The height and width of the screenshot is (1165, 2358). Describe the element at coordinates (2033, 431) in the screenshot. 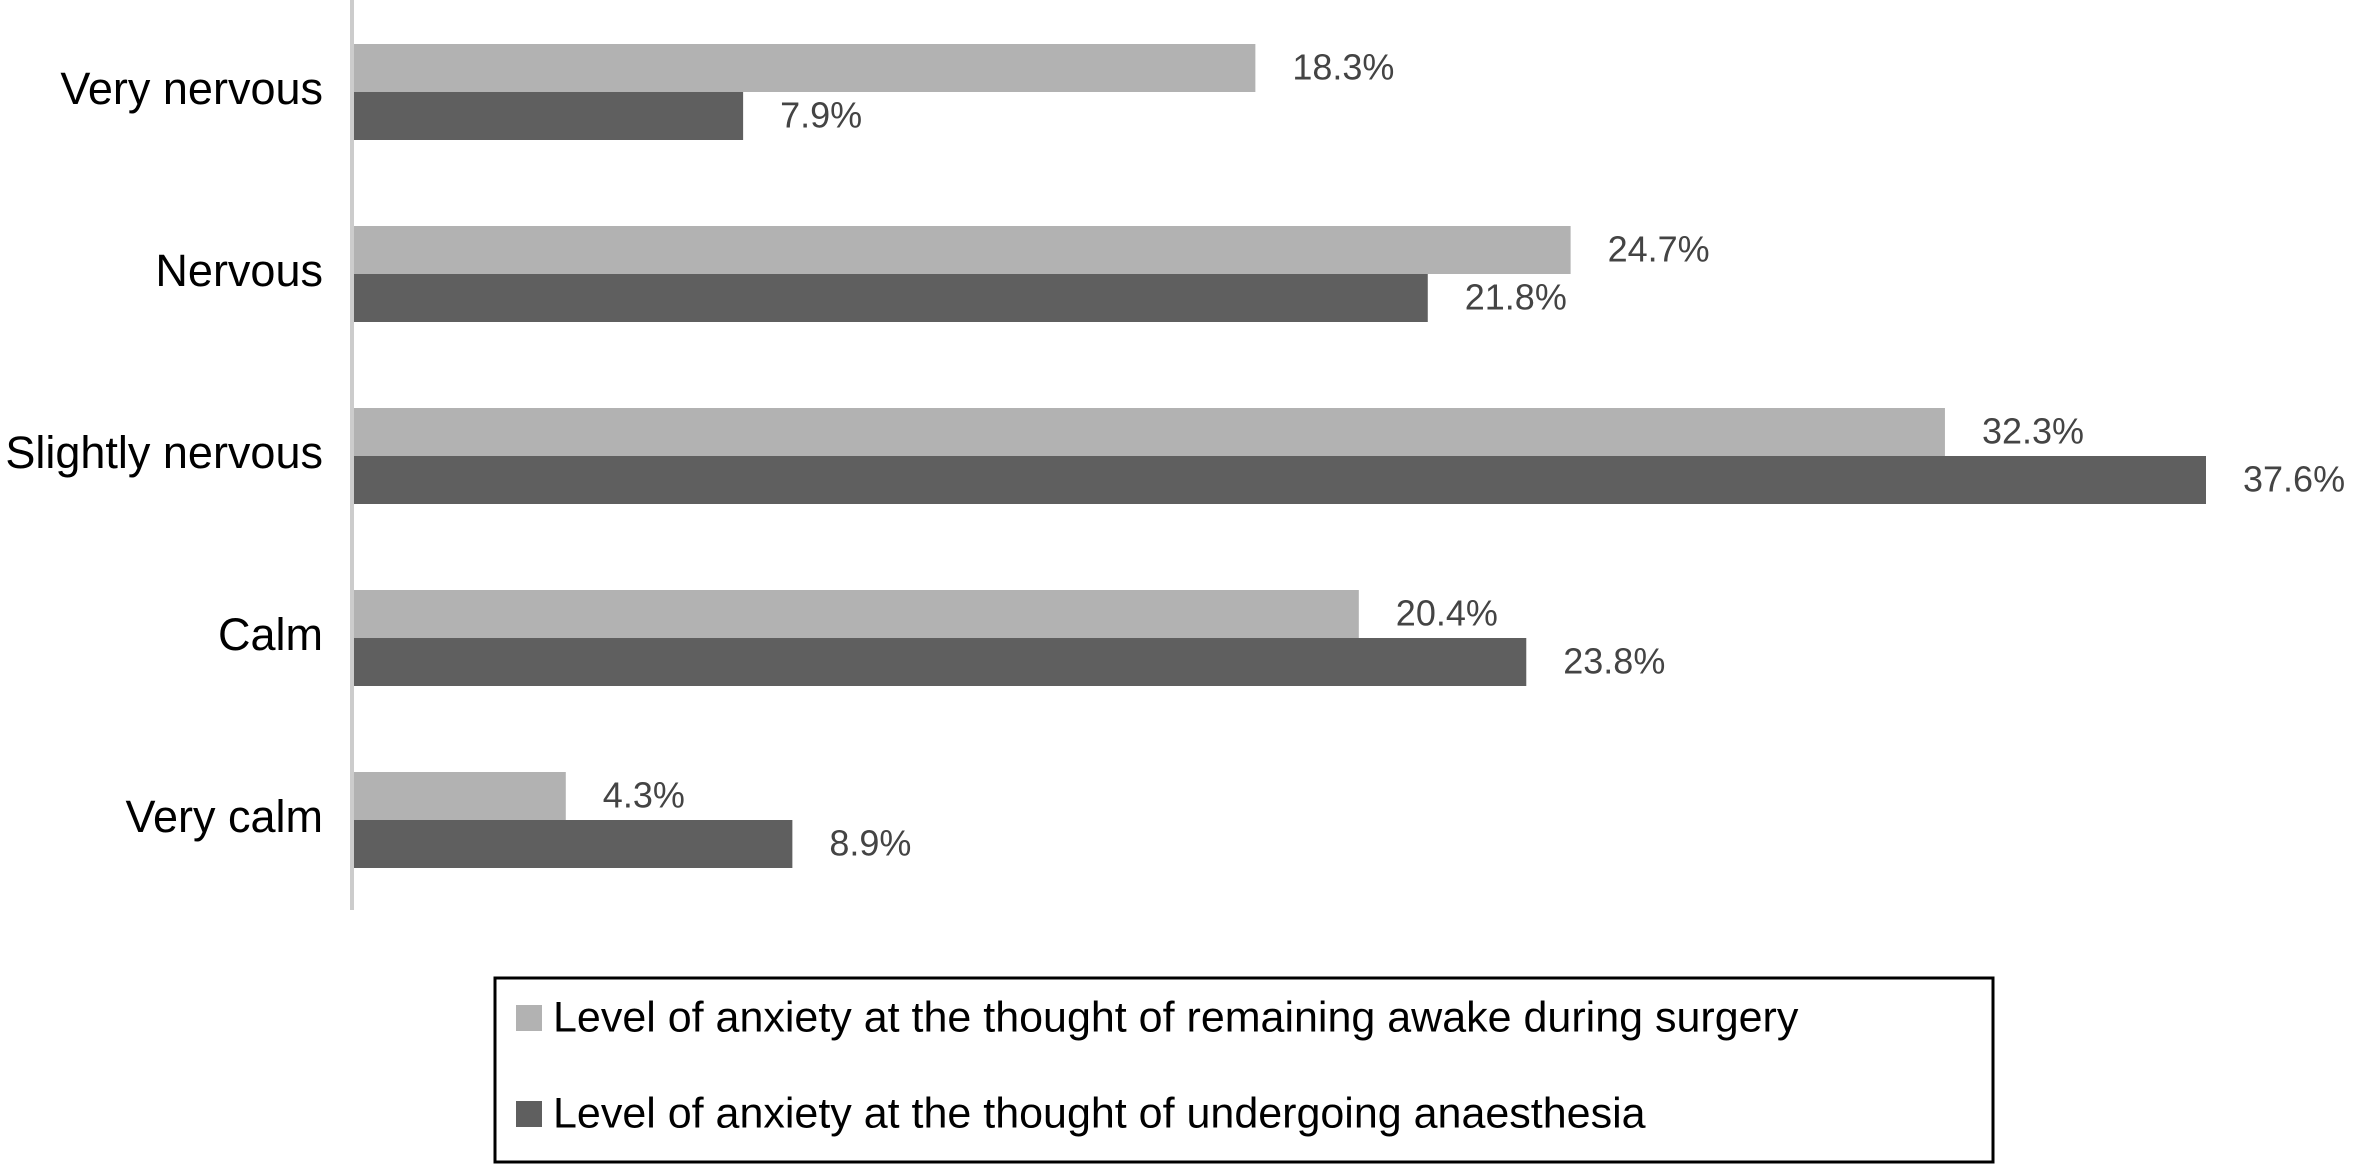

I see `data-label: 32.3%` at that location.